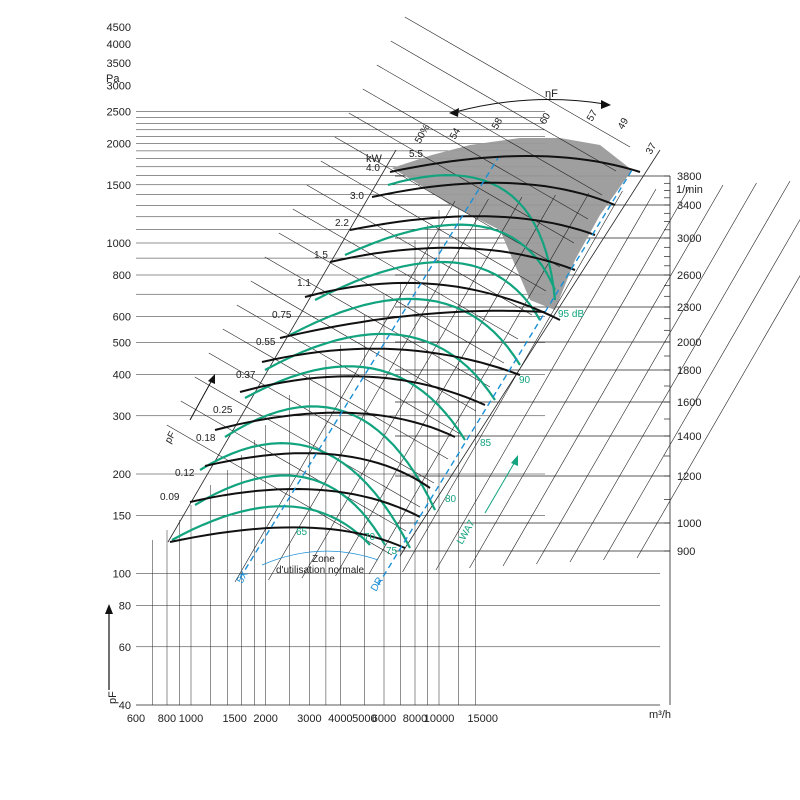  Describe the element at coordinates (170, 497) in the screenshot. I see `power-tick-label: 0.09` at that location.